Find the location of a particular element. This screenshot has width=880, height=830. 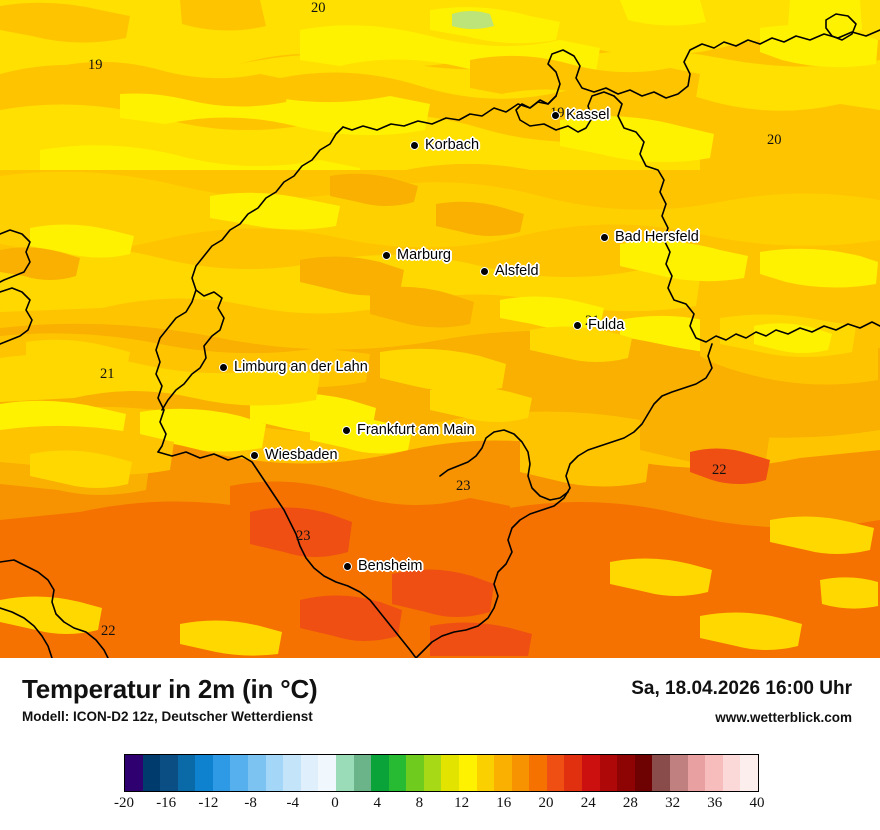

city-marker-bensheim: Bensheim is located at coordinates (382, 566).